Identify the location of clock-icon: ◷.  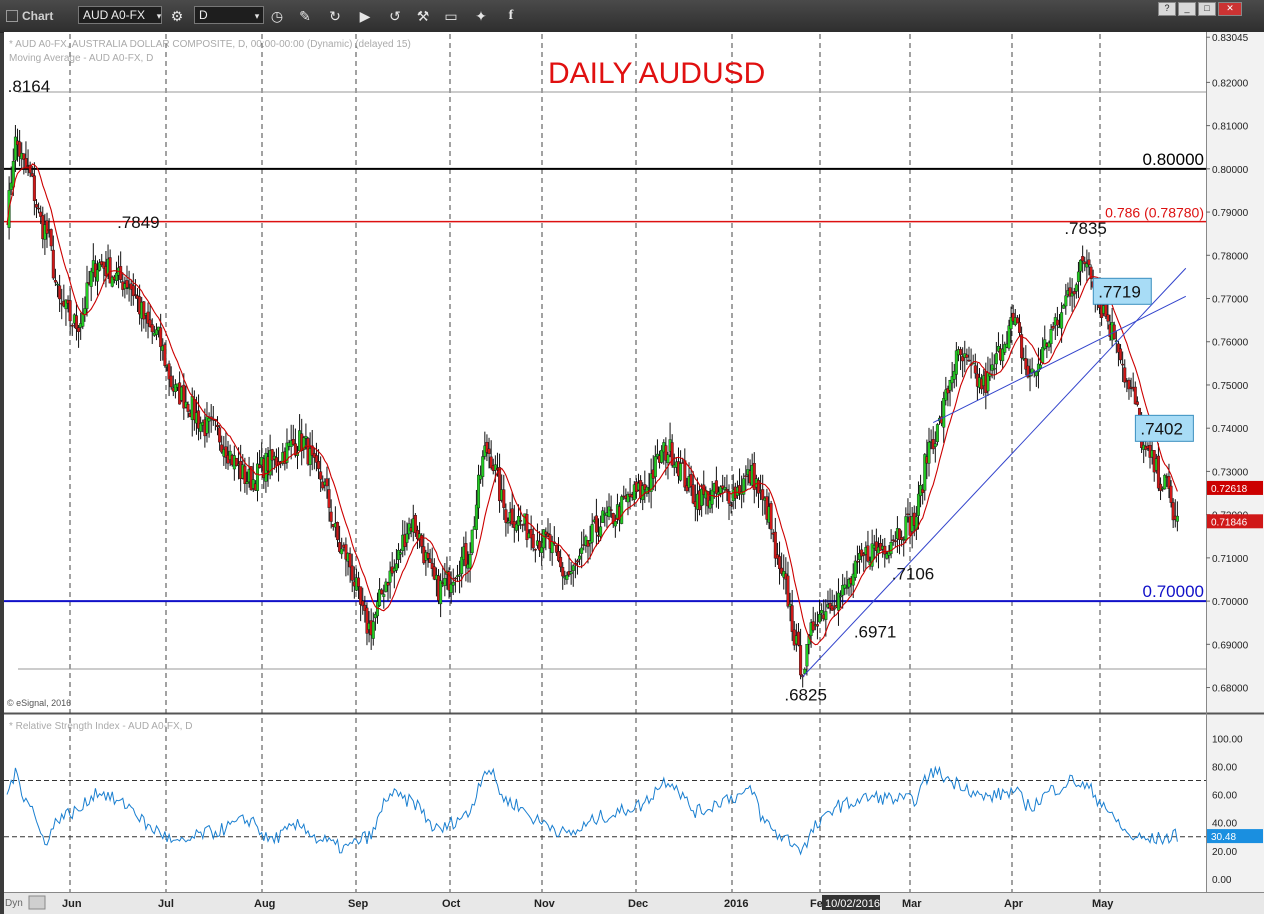
(277, 16).